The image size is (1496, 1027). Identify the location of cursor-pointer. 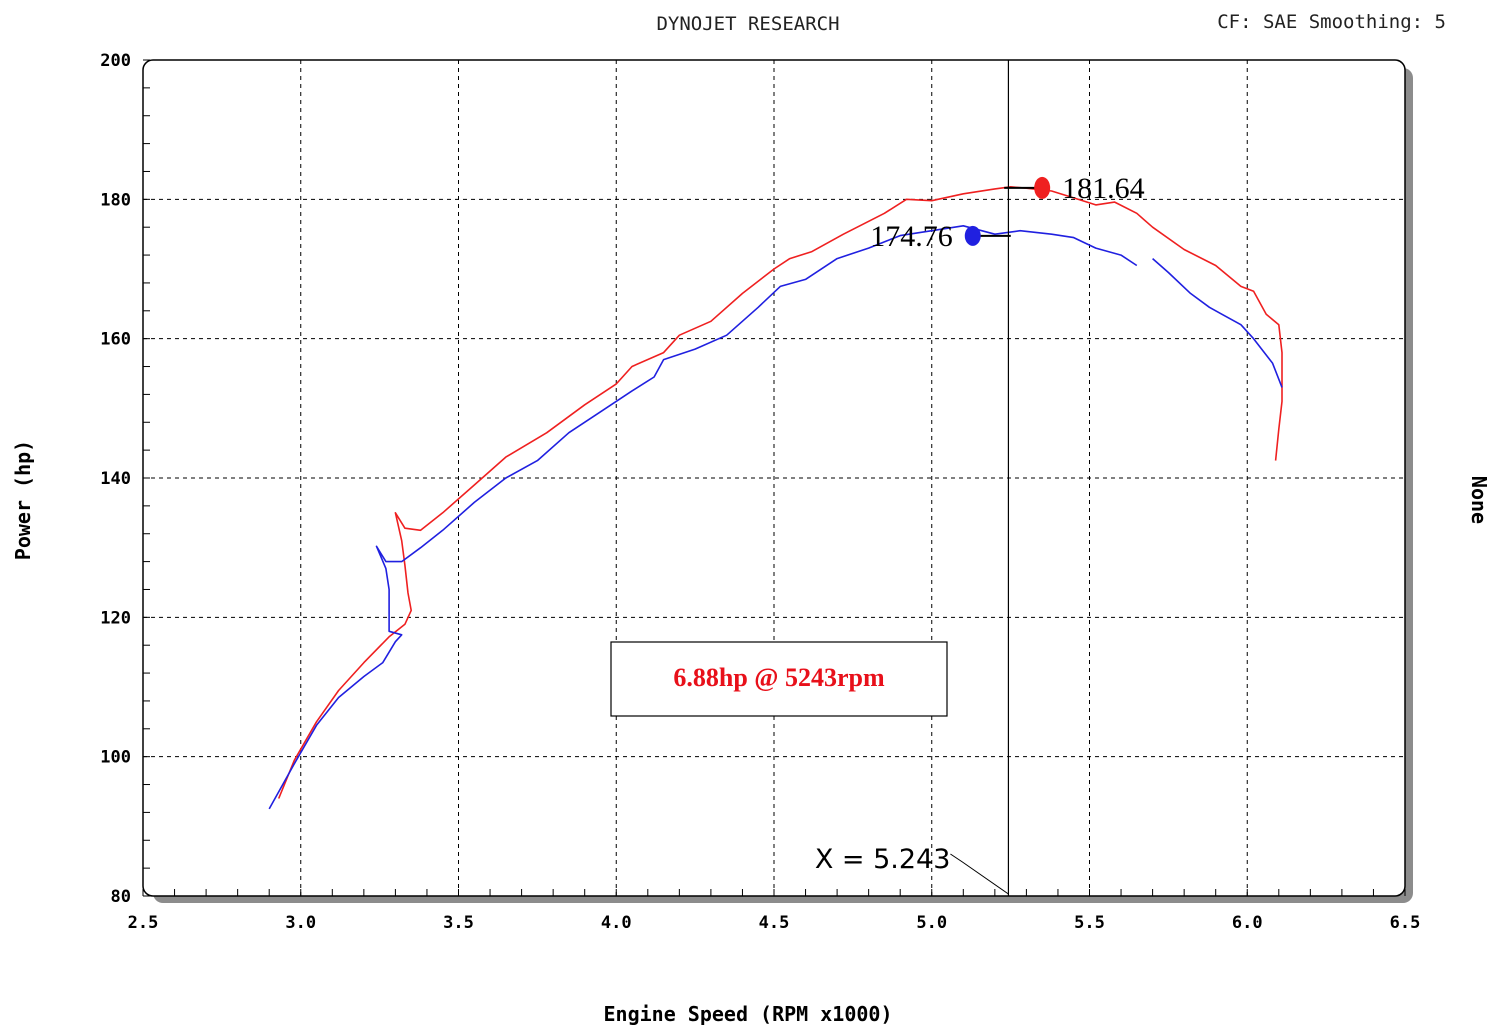
(979, 874).